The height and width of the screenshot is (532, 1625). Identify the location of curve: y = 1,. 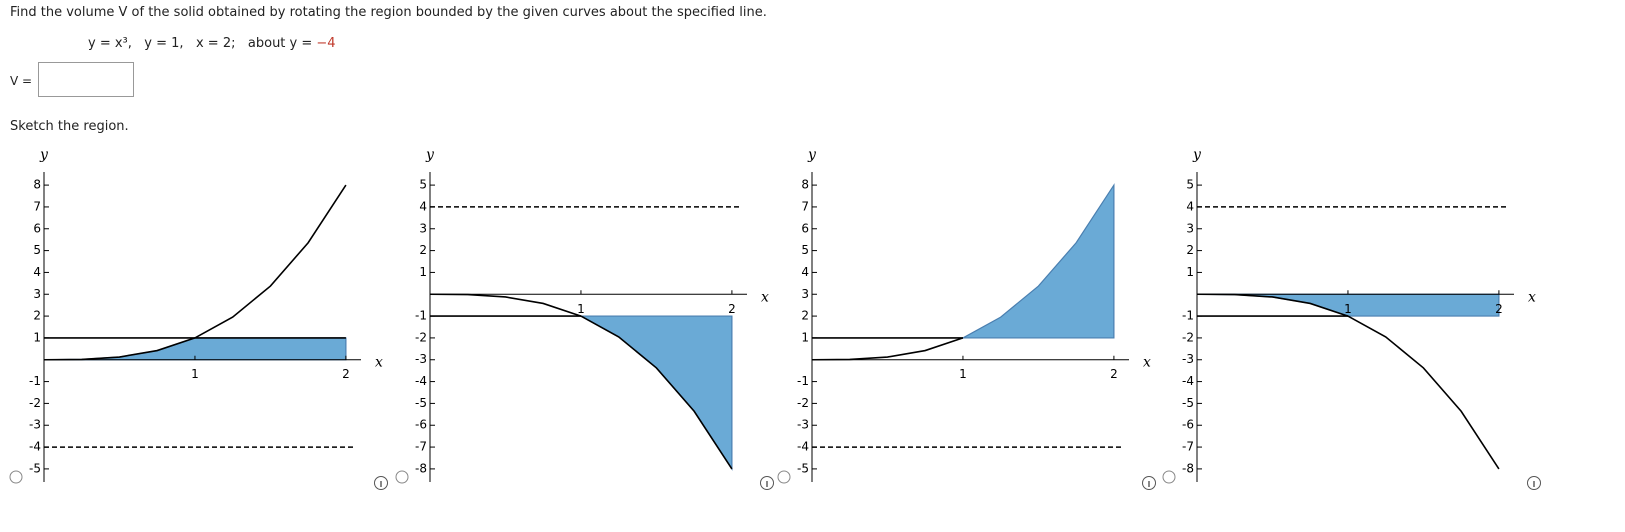
(164, 43).